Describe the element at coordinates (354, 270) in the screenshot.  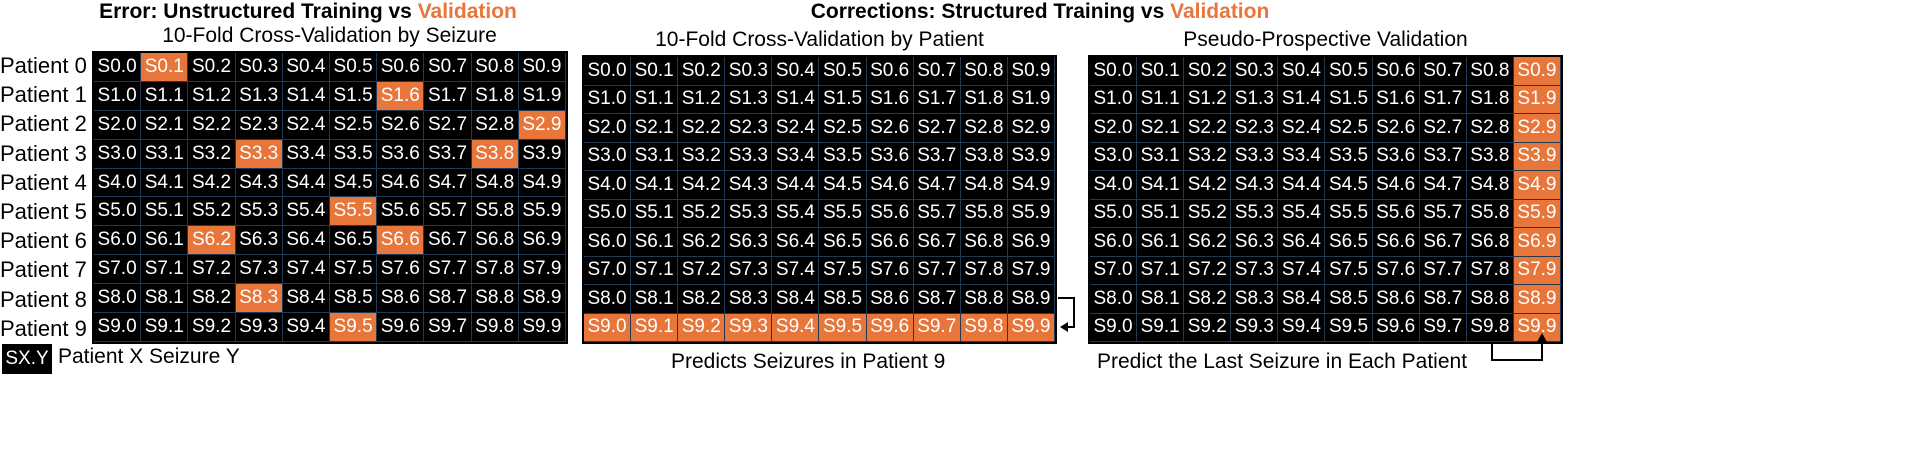
I see `seizure-cell: S7.5` at that location.